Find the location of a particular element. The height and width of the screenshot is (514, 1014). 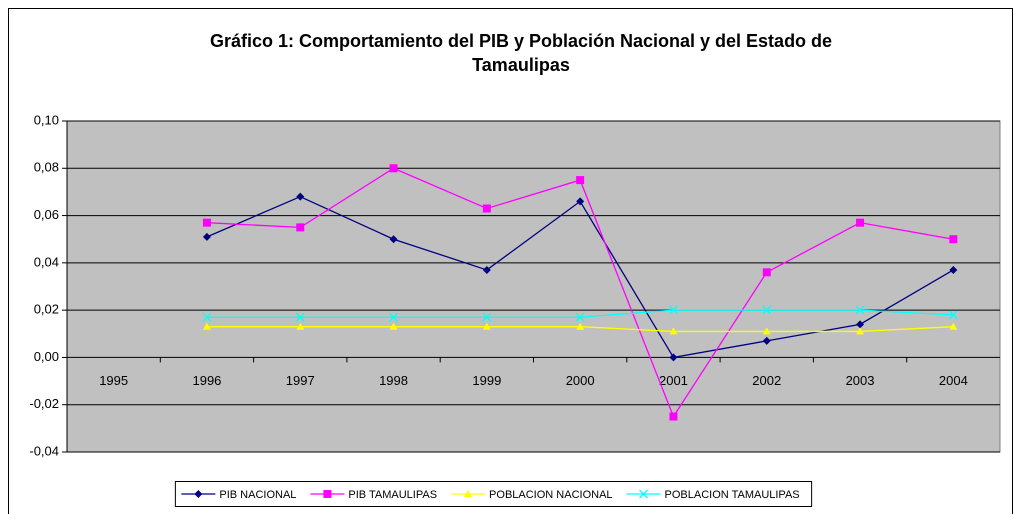

legend-label: POBLACION NACIONAL is located at coordinates (550, 495).